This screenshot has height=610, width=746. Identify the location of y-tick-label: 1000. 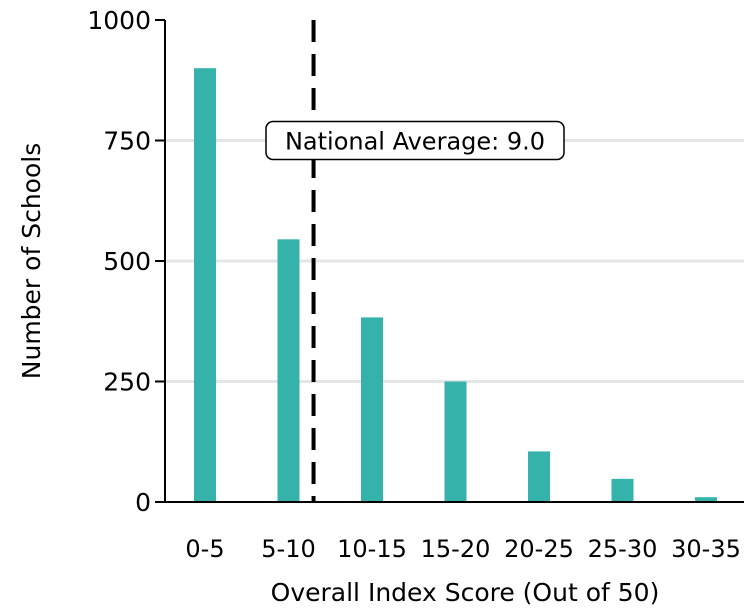
(119, 20).